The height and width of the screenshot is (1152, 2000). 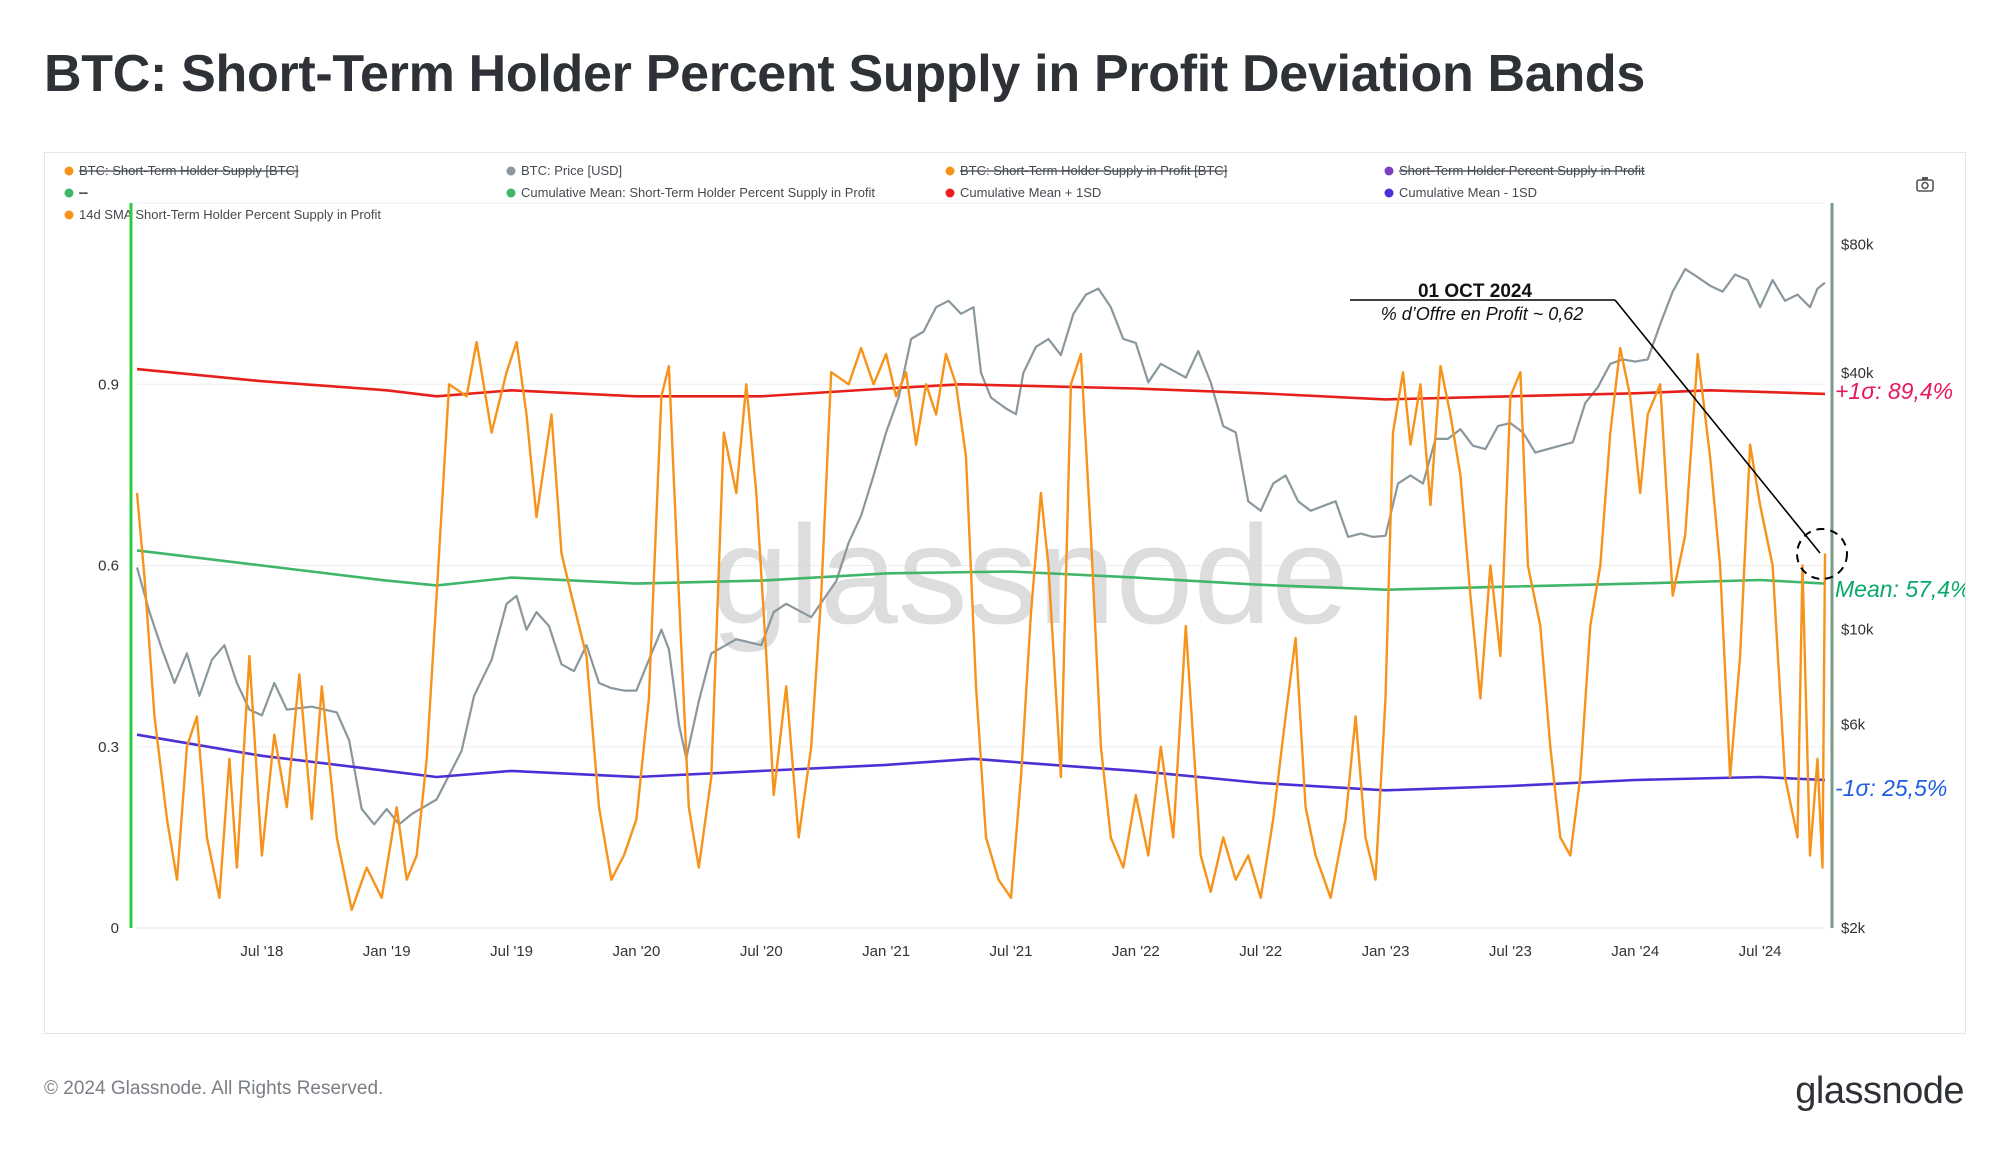 What do you see at coordinates (214, 1088) in the screenshot?
I see `copyright: © 2024 Glassnode. All Rights Reserved.` at bounding box center [214, 1088].